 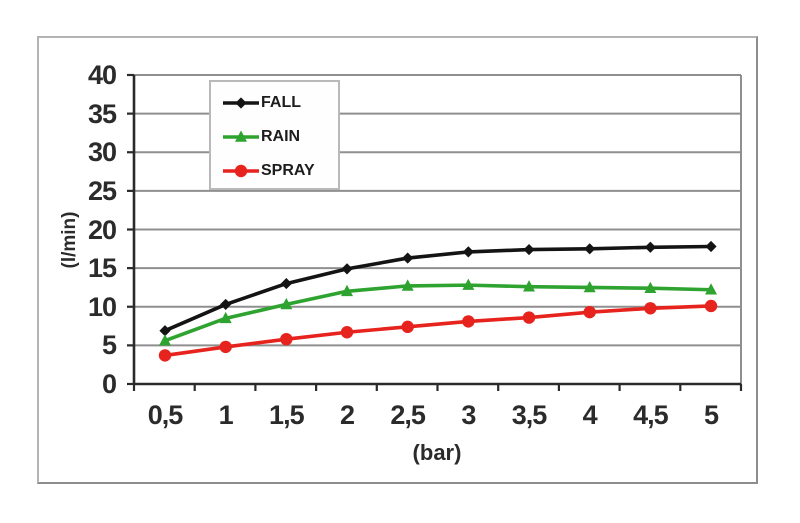 I want to click on fall-line-sample-icon, so click(x=241, y=103).